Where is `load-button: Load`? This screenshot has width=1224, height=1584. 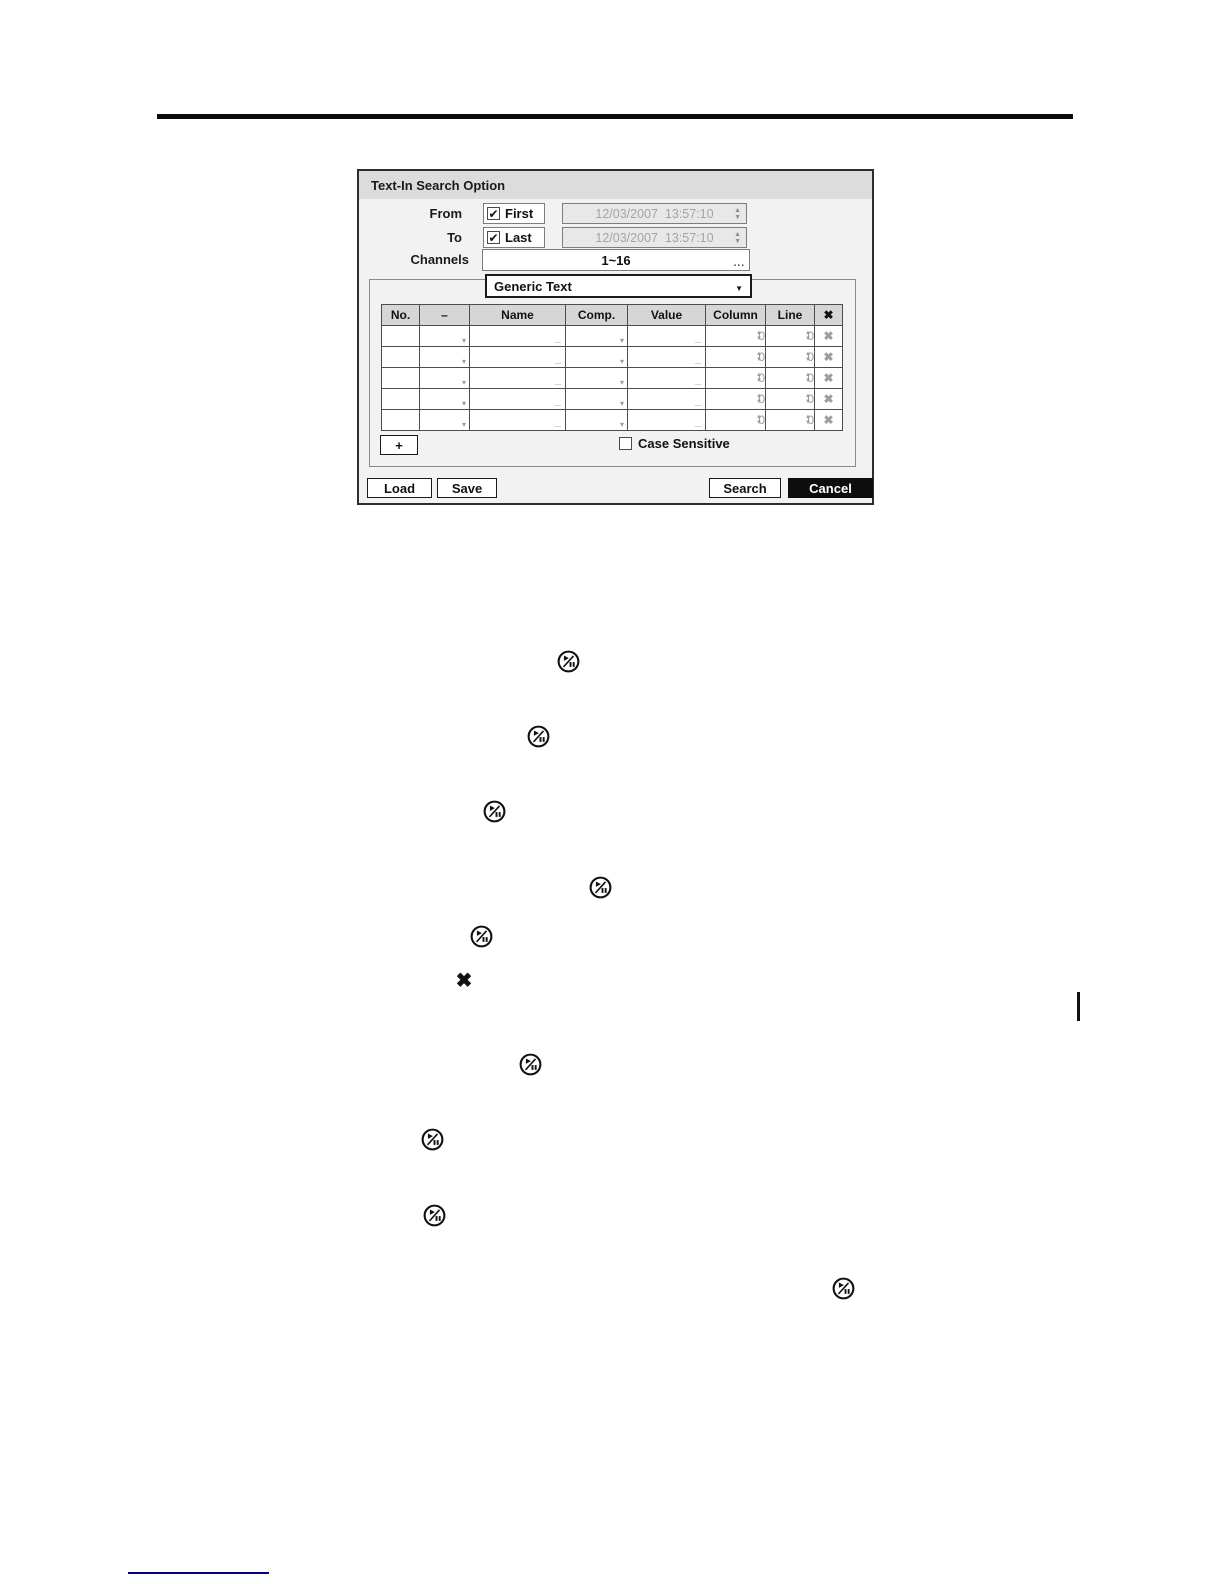
load-button: Load is located at coordinates (399, 488).